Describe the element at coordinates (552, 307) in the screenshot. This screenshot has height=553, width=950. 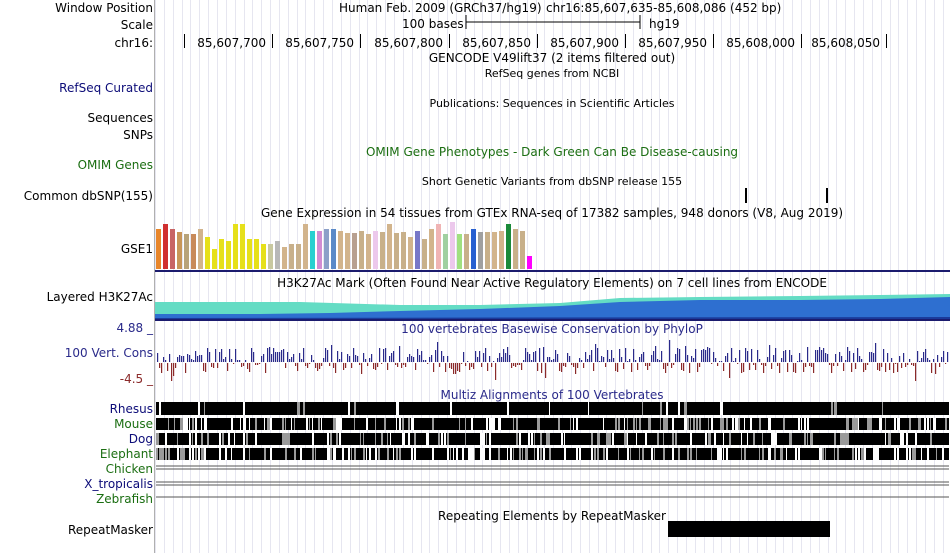
I see `h3k27ac-signal` at that location.